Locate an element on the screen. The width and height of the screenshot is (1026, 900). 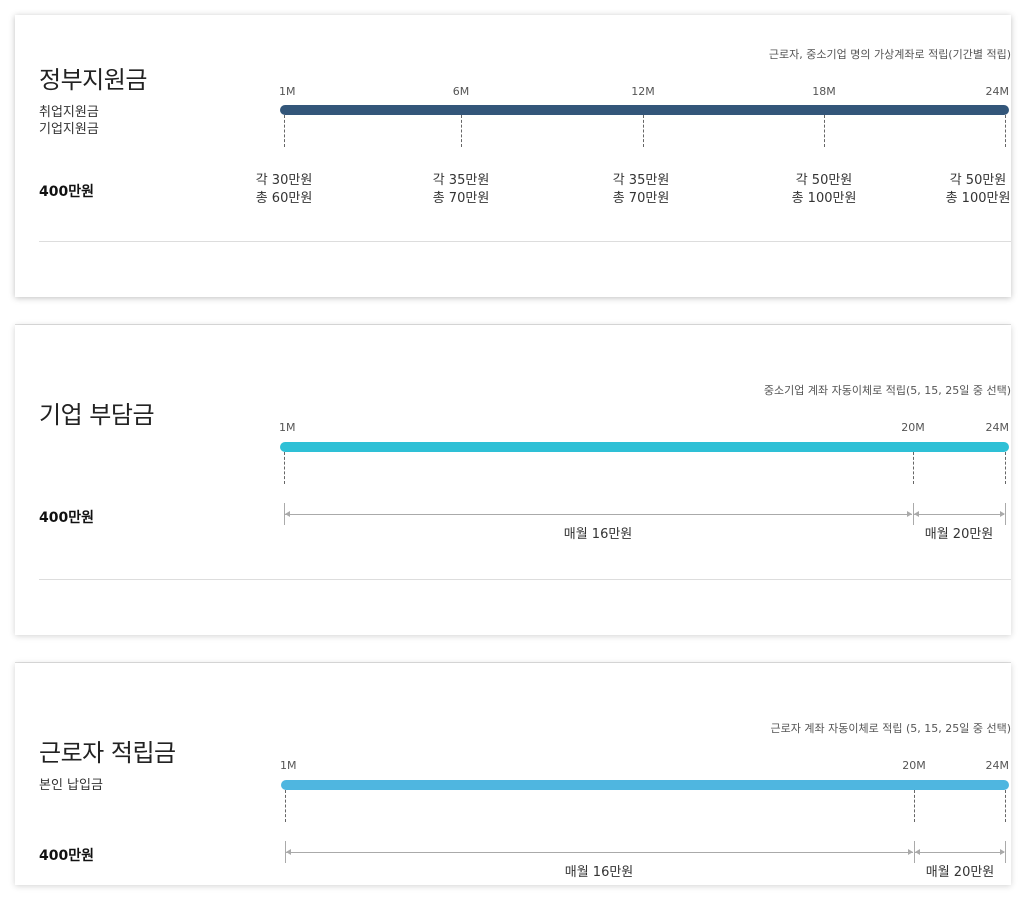
payment-each: 각 30만원 is located at coordinates (284, 180).